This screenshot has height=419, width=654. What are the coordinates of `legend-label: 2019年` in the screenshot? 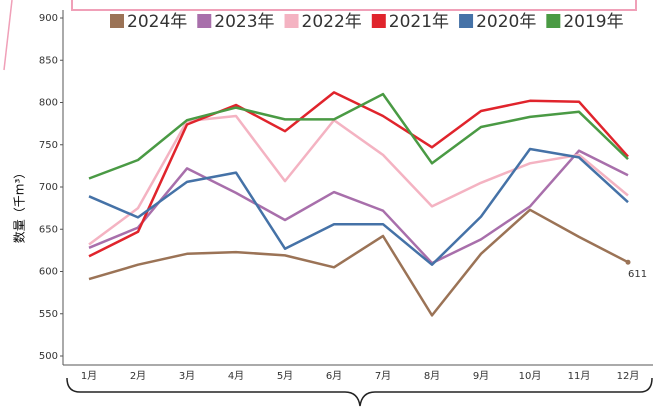 It's located at (593, 22).